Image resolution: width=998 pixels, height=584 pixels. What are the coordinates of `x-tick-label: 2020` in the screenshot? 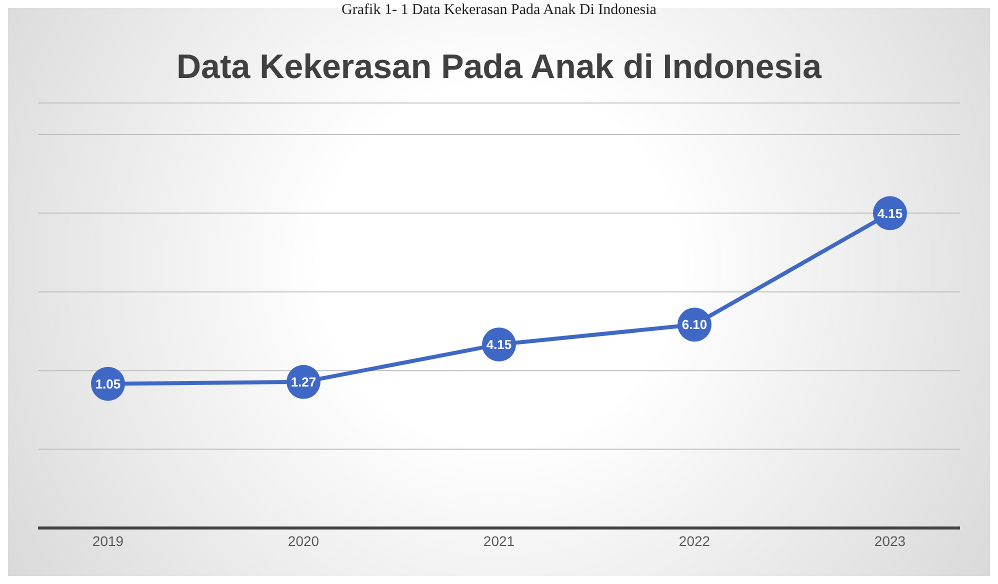 It's located at (304, 540).